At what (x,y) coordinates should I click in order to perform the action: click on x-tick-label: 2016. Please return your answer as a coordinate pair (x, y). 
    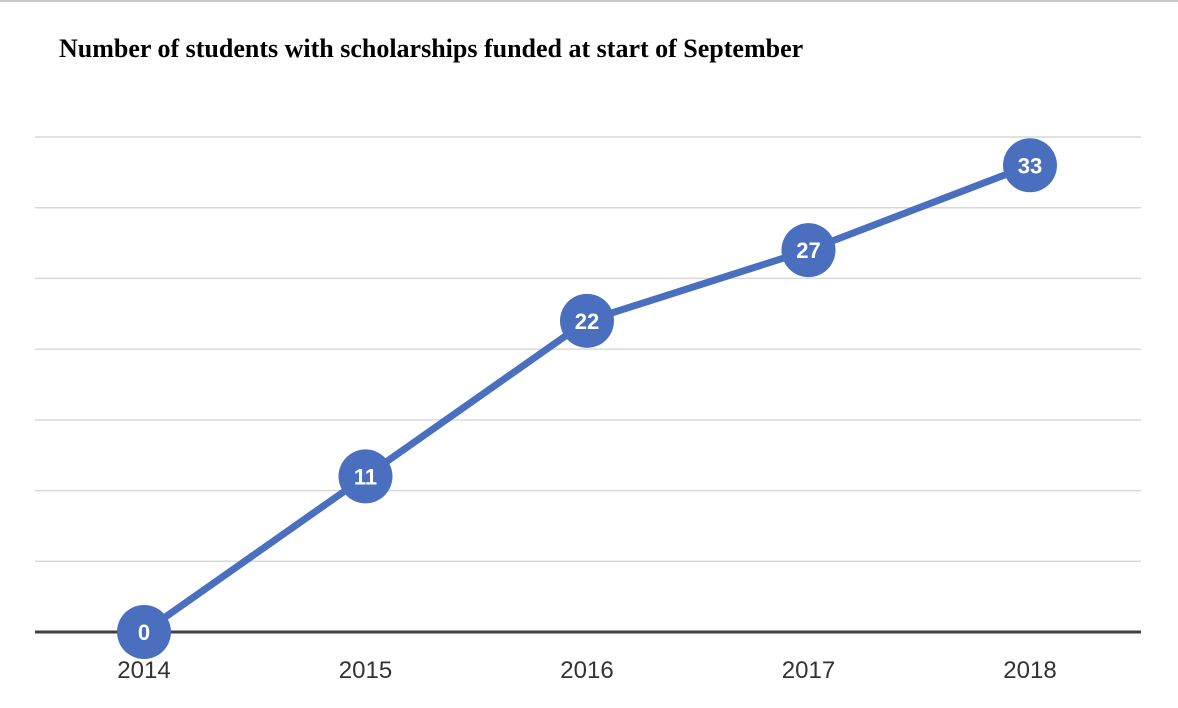
    Looking at the image, I should click on (586, 670).